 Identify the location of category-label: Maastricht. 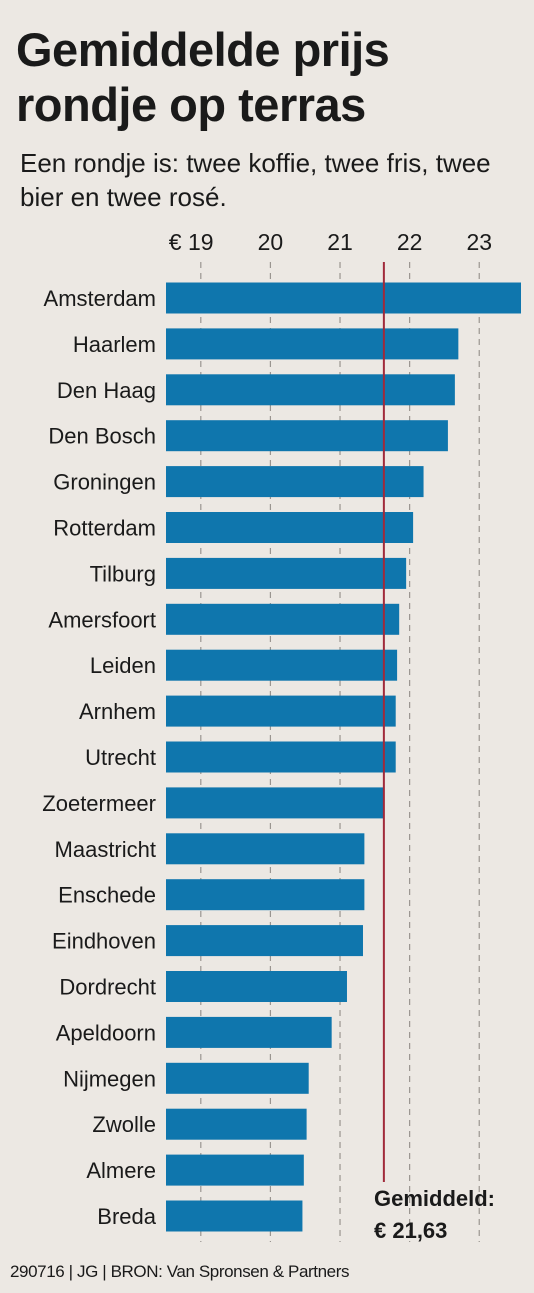
(105, 849).